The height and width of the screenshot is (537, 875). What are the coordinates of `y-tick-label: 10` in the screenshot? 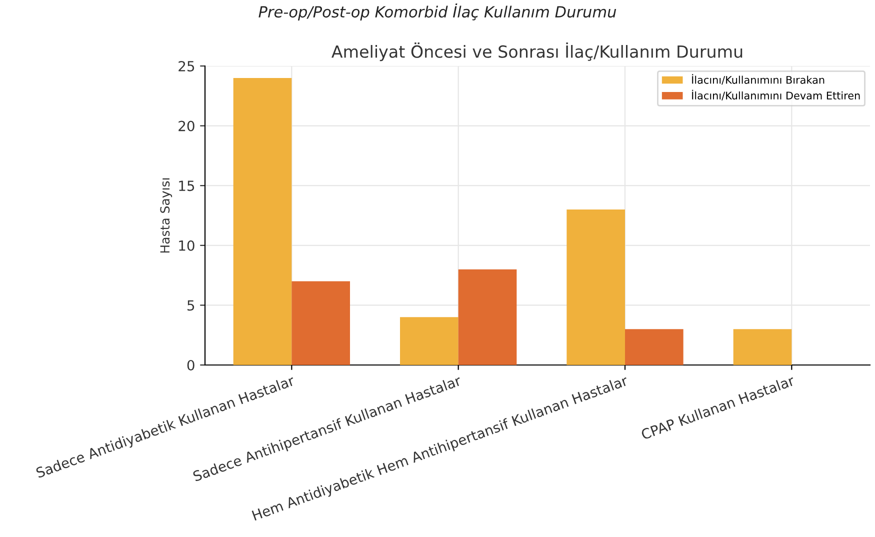 It's located at (186, 245).